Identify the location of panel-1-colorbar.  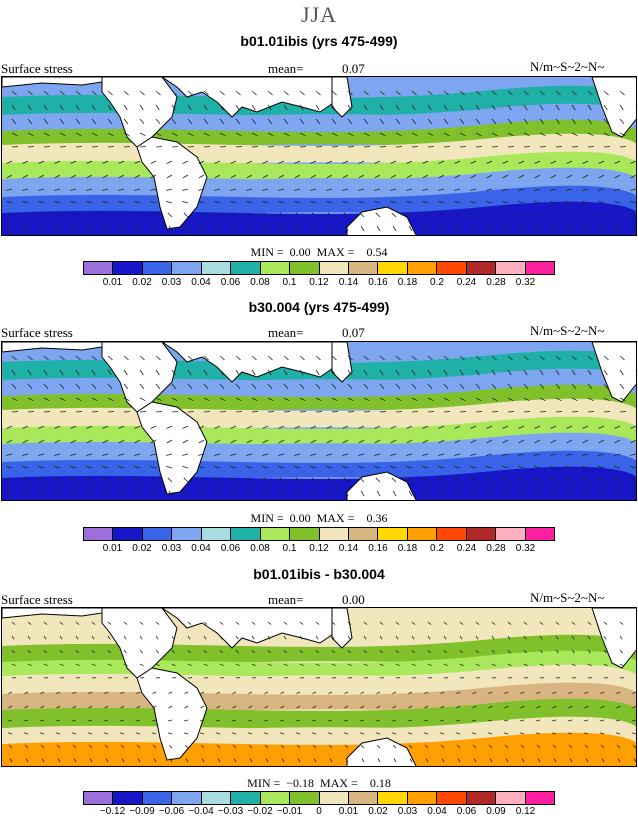
(319, 268).